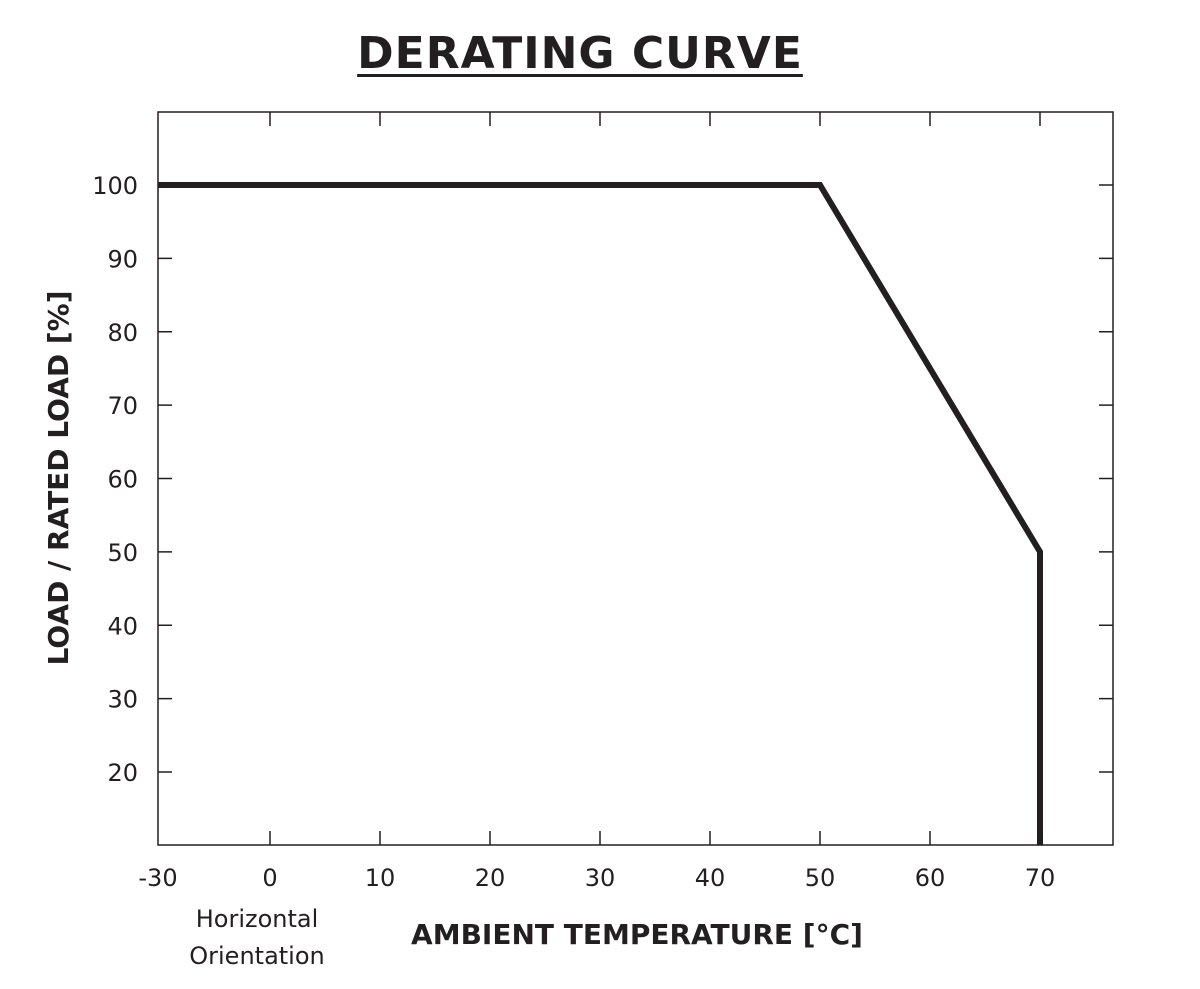 Image resolution: width=1200 pixels, height=989 pixels. I want to click on y-tick-label: 40, so click(122, 626).